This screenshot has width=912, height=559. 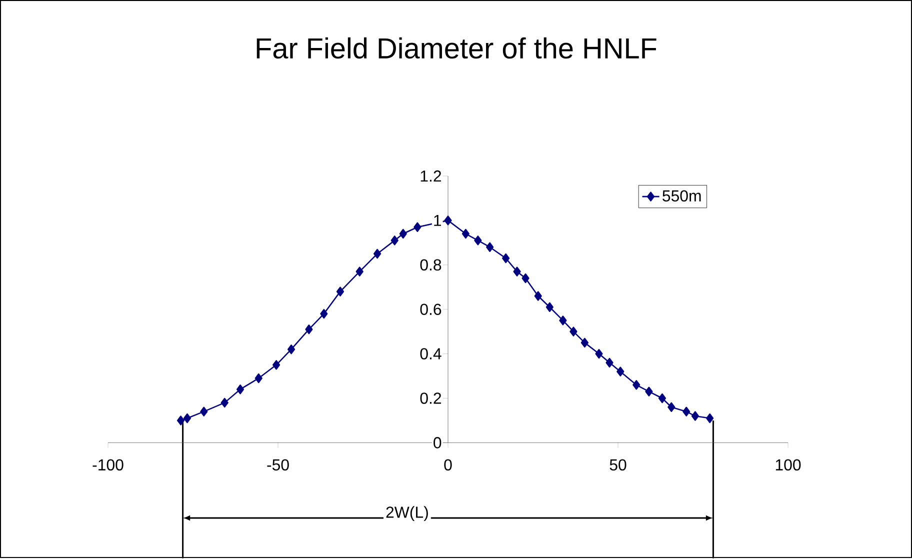 What do you see at coordinates (456, 48) in the screenshot?
I see `chart-title: Far Field Diameter of the HNLF` at bounding box center [456, 48].